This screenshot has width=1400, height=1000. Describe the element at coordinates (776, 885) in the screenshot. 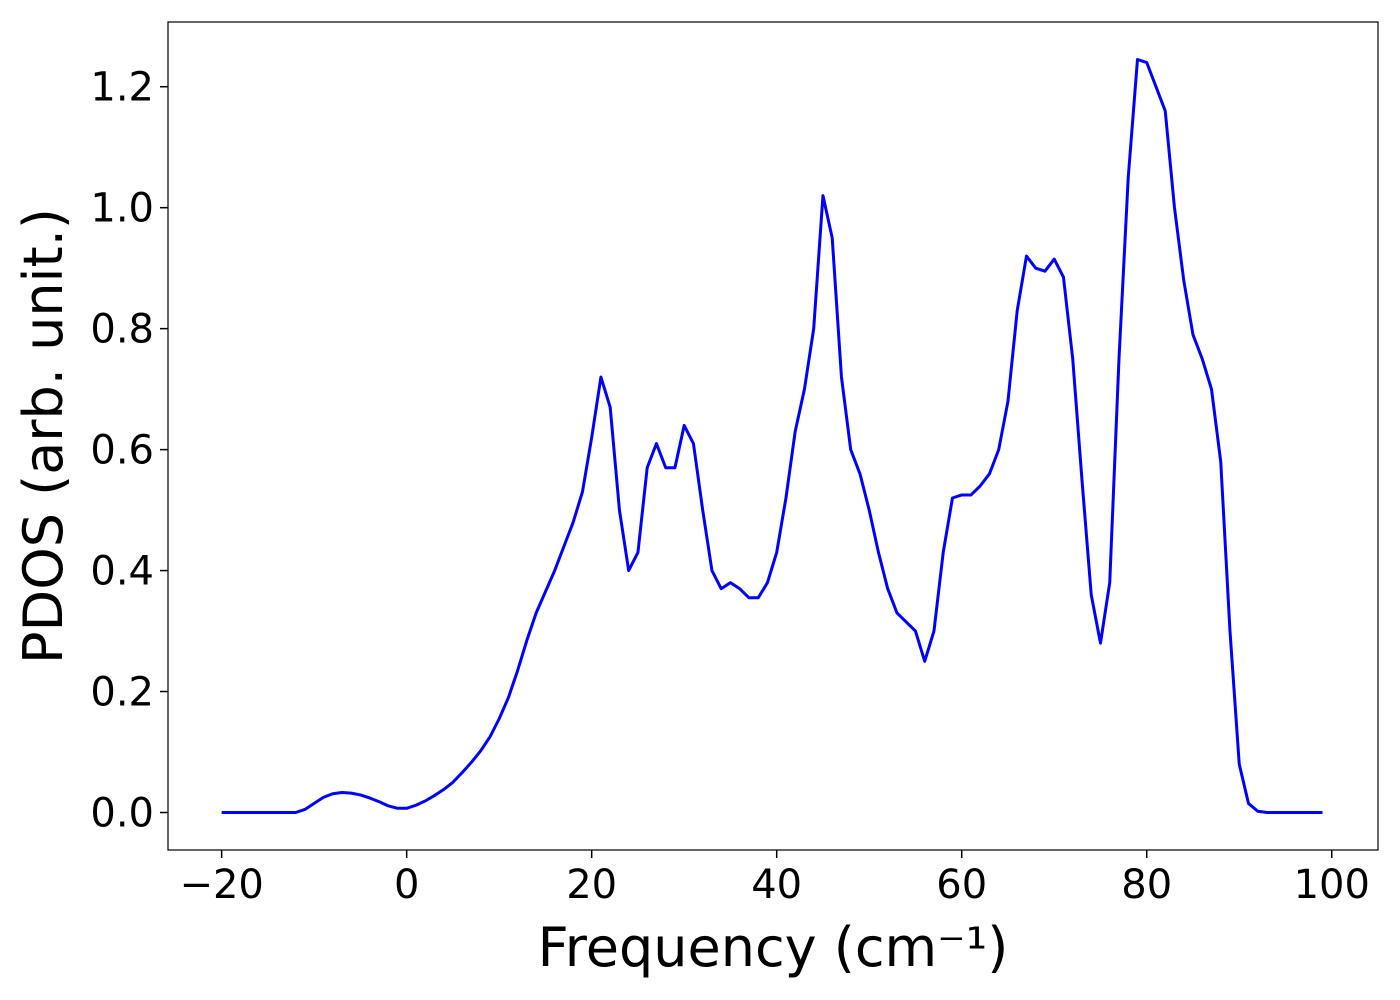

I see `x-tick-label: 40` at that location.